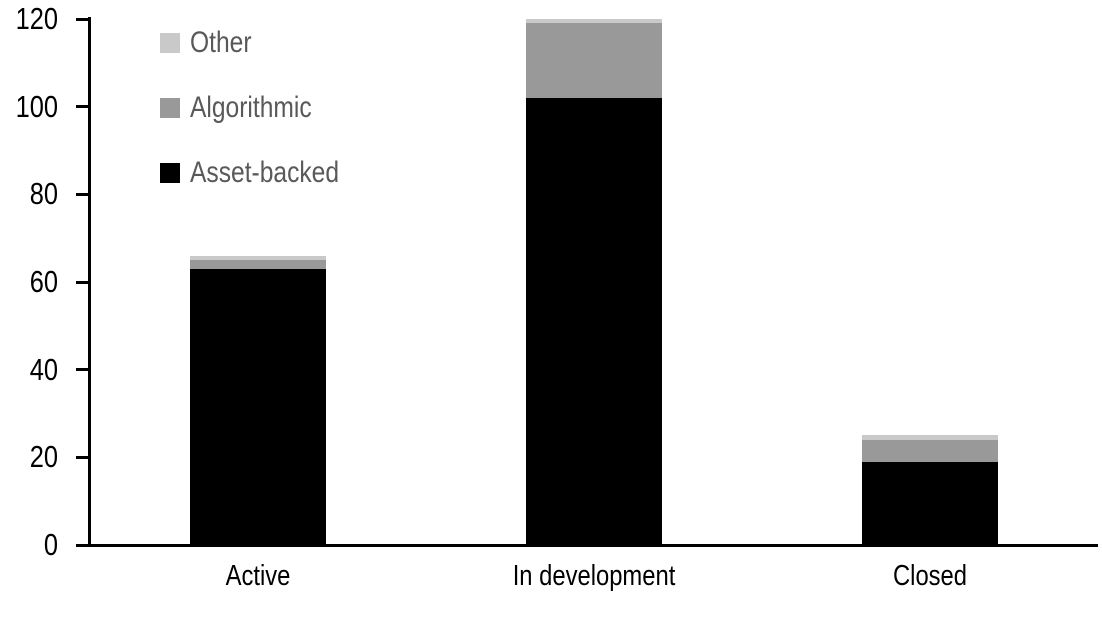 The image size is (1102, 618). I want to click on bar-active, so click(258, 400).